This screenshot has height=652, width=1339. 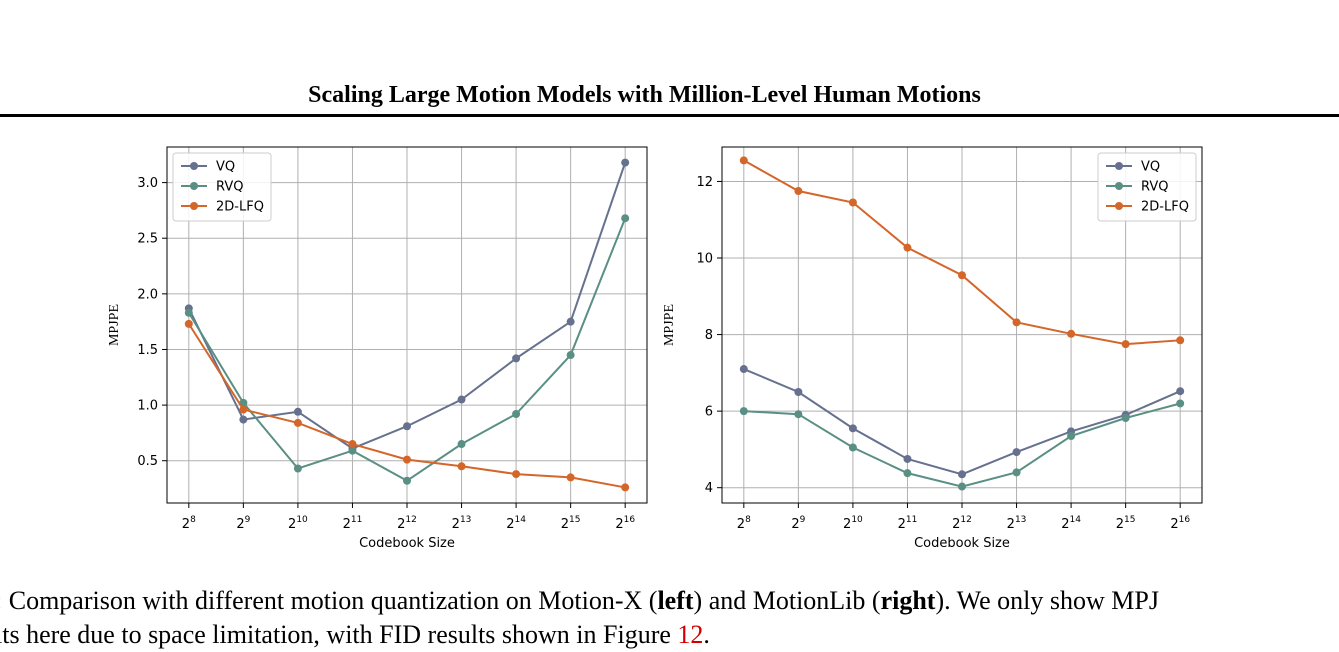 I want to click on caption-bold-left: left, so click(x=675, y=600).